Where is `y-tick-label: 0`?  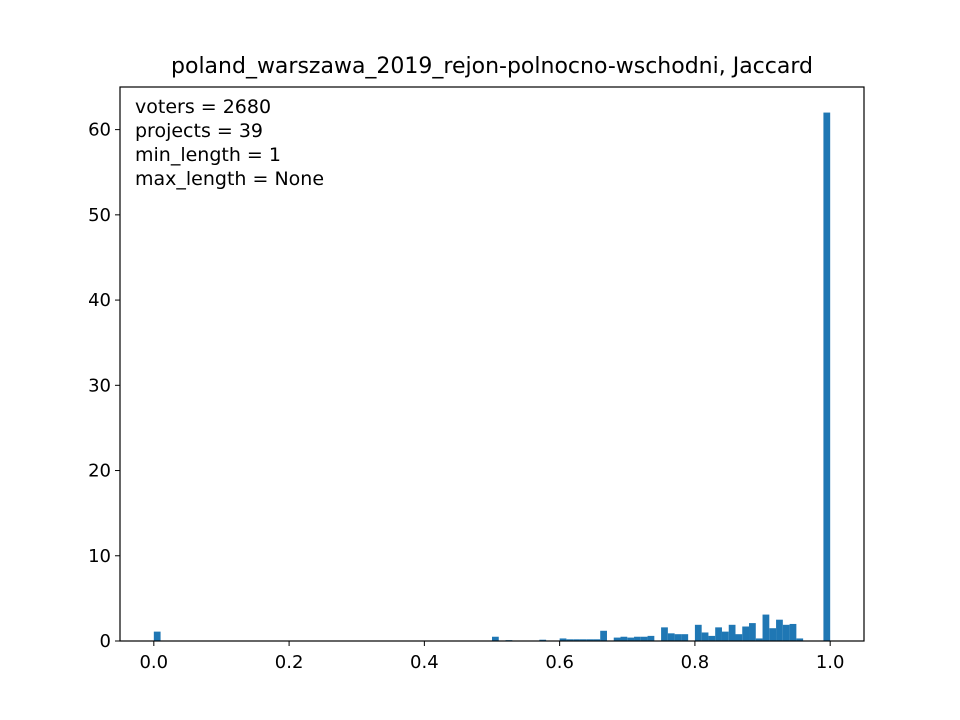
y-tick-label: 0 is located at coordinates (105, 641).